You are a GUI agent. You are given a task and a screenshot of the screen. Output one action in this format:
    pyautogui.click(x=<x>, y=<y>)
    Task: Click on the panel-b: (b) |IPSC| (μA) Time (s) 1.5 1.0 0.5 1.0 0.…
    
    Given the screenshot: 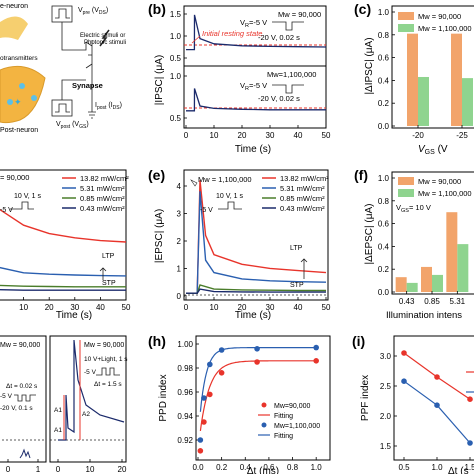 What is the action you would take?
    pyautogui.click(x=239, y=78)
    